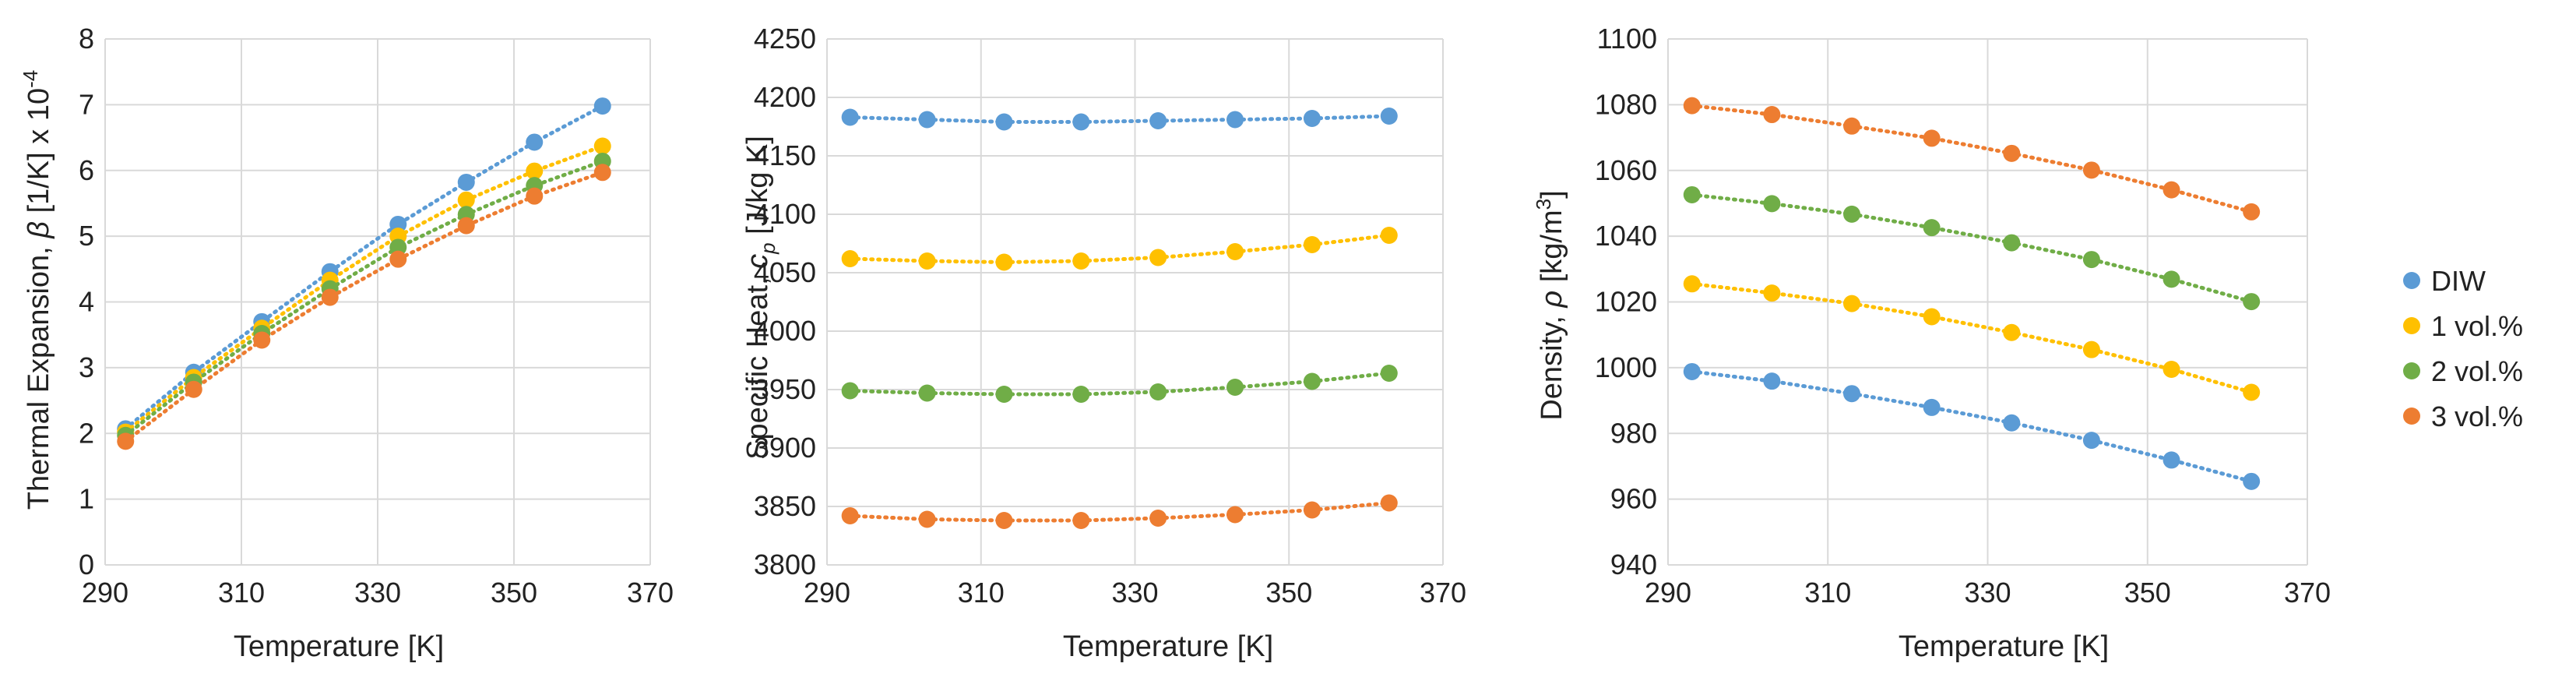  Describe the element at coordinates (1626, 367) in the screenshot. I see `y-tick-label: 1000` at that location.